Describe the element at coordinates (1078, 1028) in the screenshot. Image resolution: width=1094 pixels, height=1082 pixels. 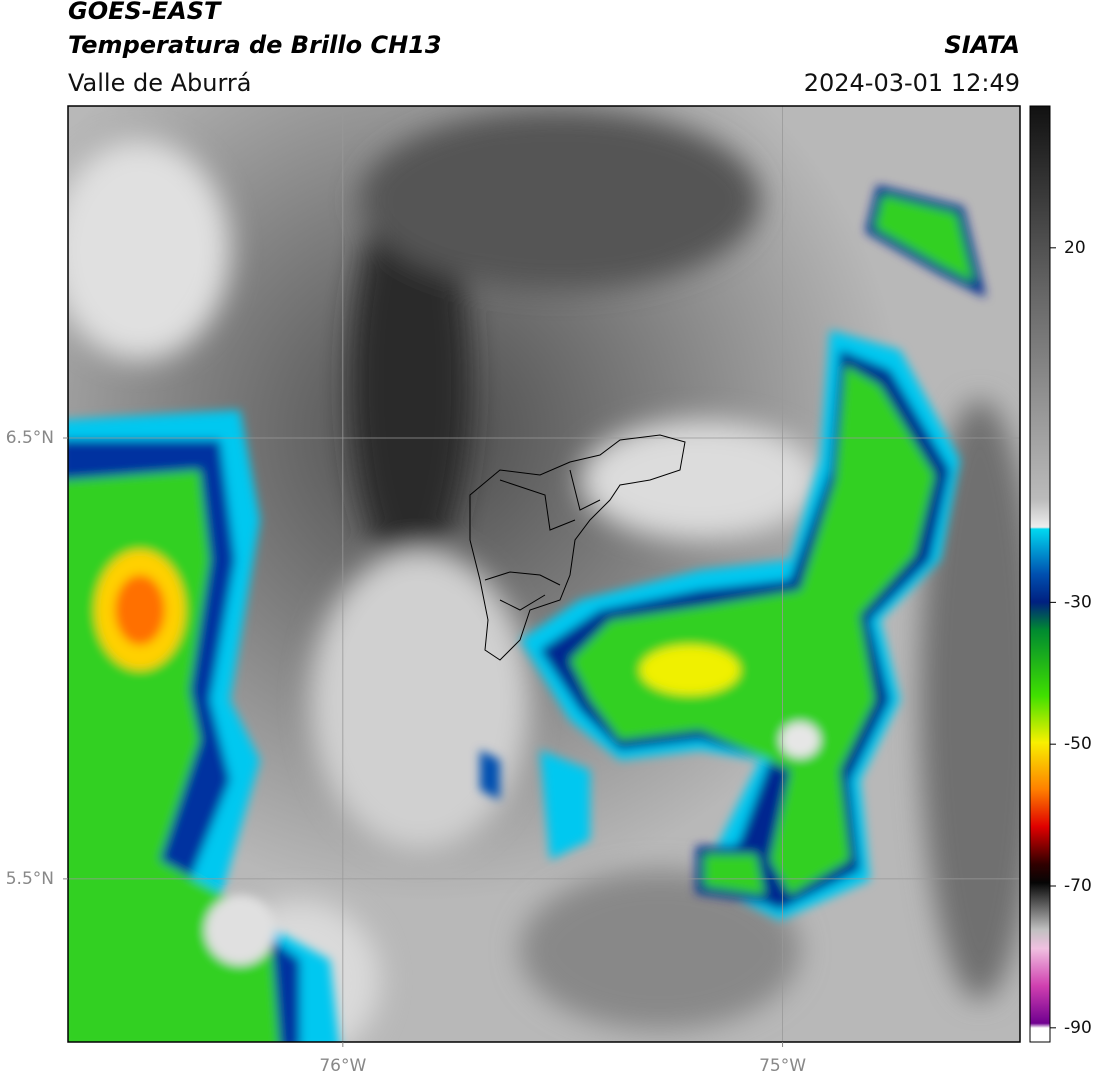
I see `colorbar-tick-label: -90` at that location.